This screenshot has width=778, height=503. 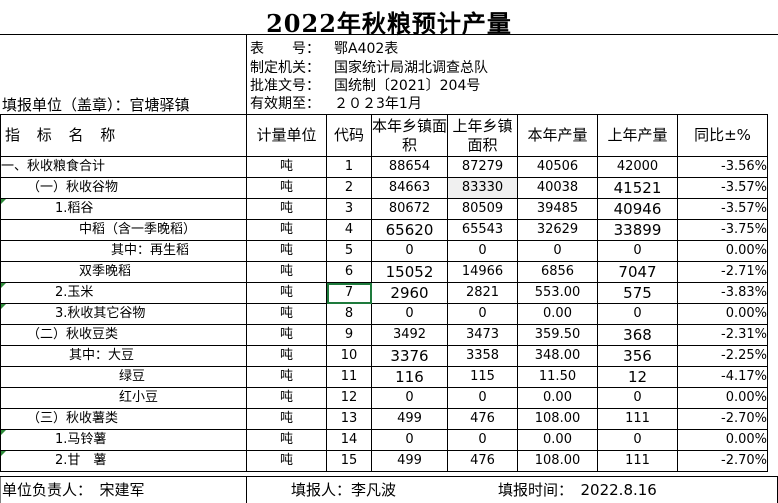 What do you see at coordinates (409, 272) in the screenshot?
I see `row-area-this: 15052` at bounding box center [409, 272].